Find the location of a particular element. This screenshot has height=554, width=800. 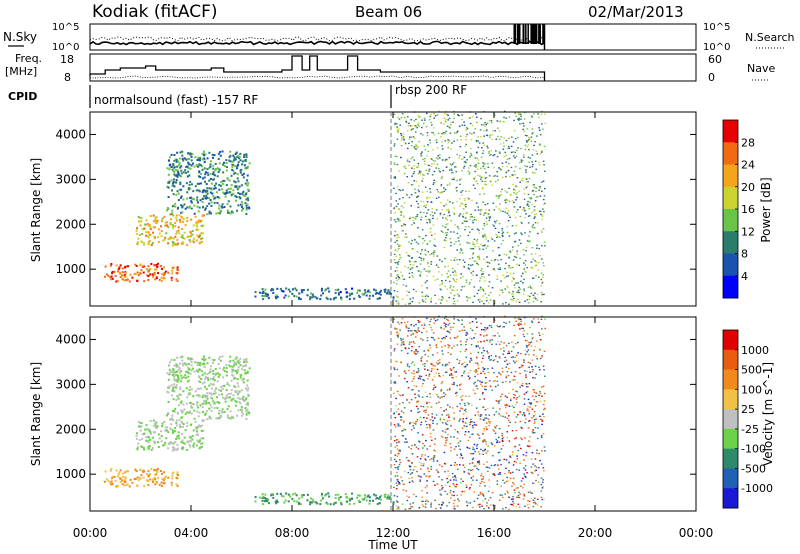

noise-panel: N.Sky 10^5 10^0 10^5 10^0 N.Search is located at coordinates (399, 37).